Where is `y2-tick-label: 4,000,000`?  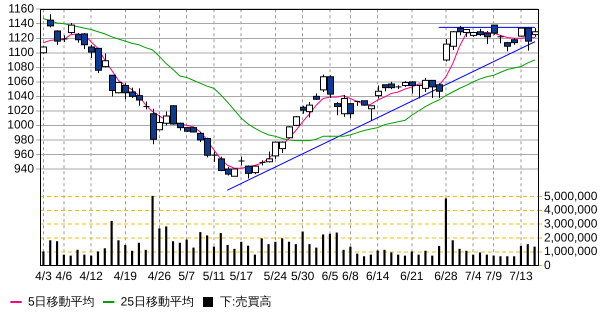 y2-tick-label: 4,000,000 is located at coordinates (571, 209).